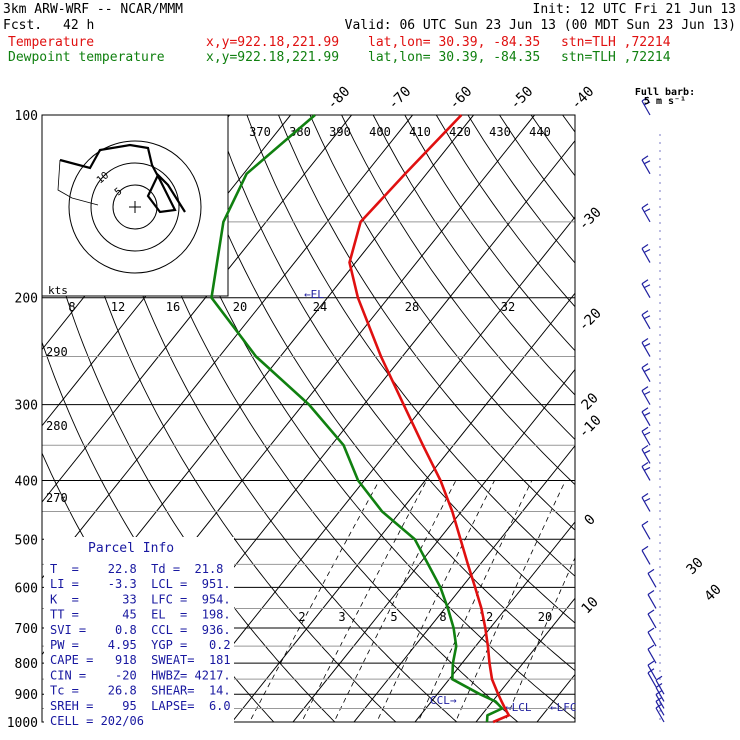  I want to click on lfc-marker: ←LFC, so click(563, 707).